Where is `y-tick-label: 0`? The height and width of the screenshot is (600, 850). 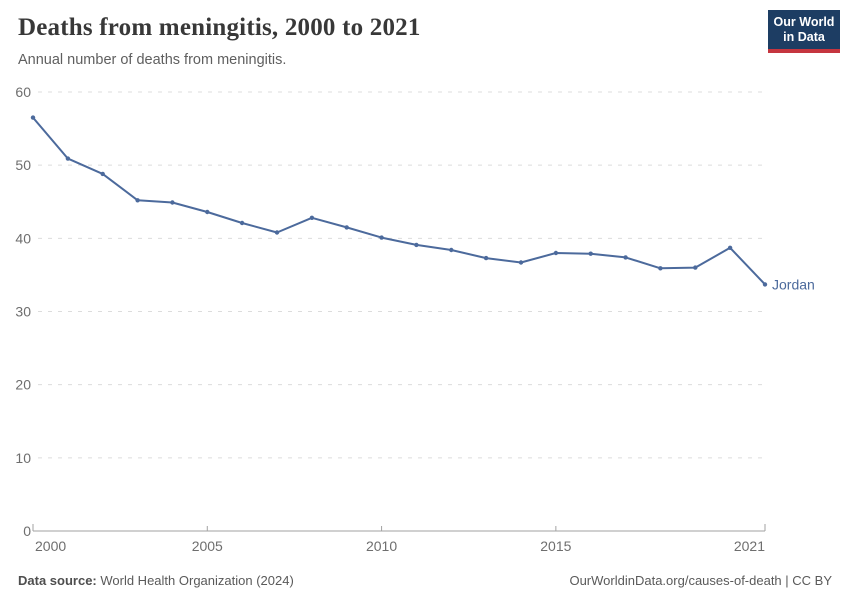
y-tick-label: 0 is located at coordinates (27, 531).